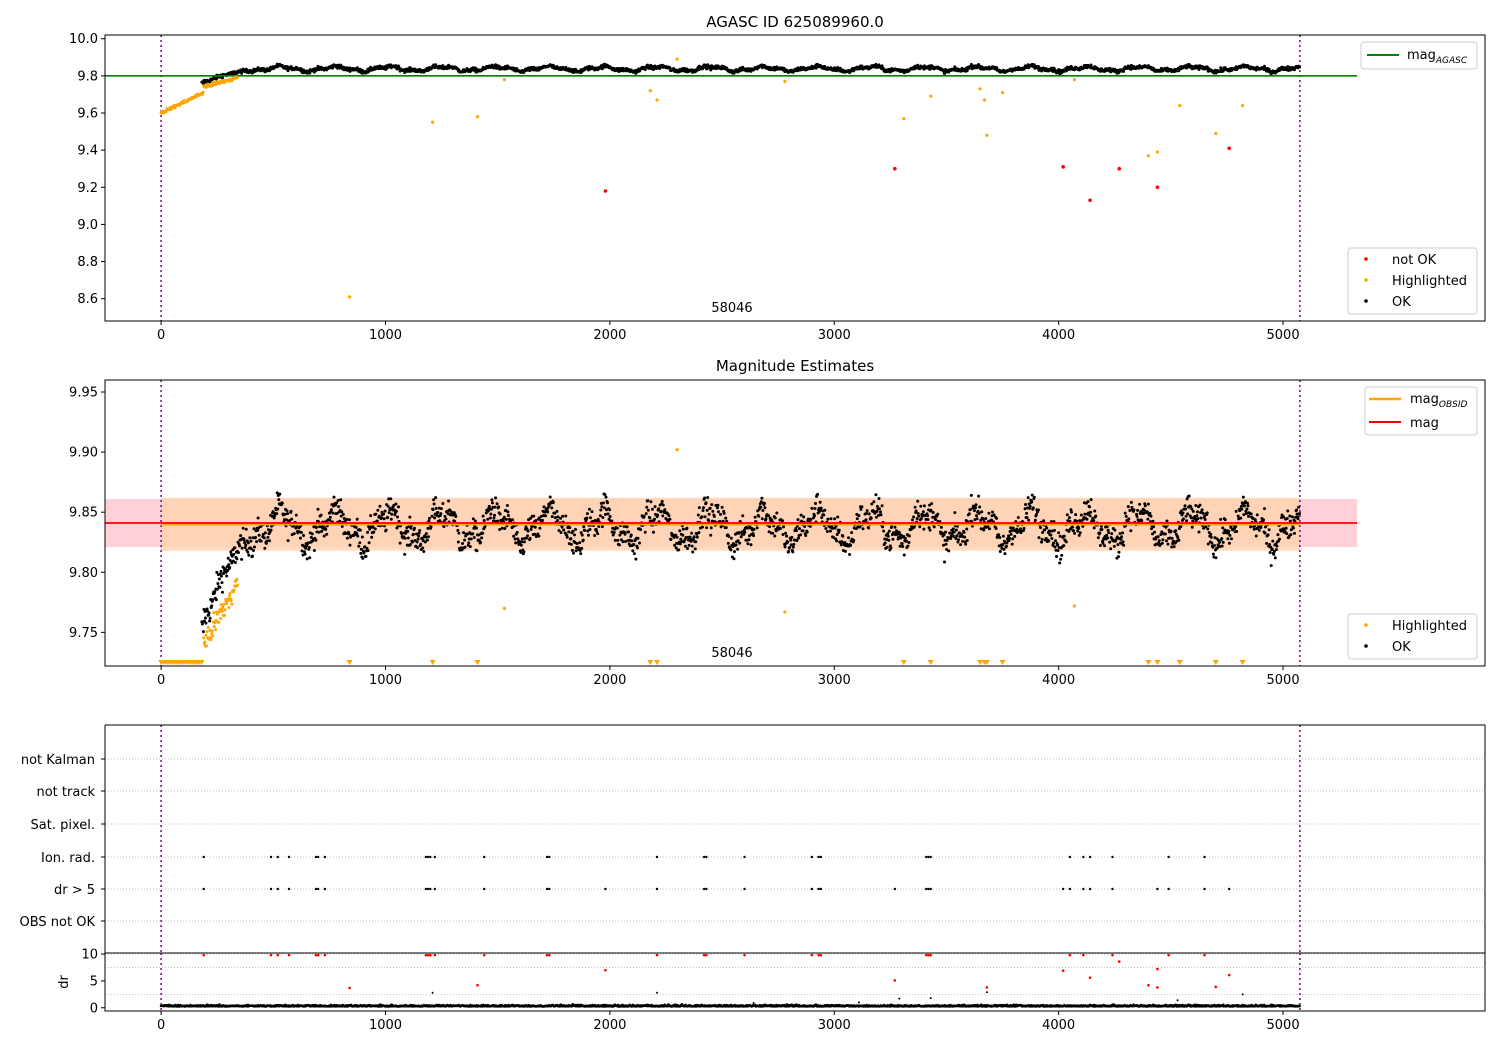 The width and height of the screenshot is (1500, 1050). Describe the element at coordinates (65, 792) in the screenshot. I see `flag-label-not-track: not track` at that location.